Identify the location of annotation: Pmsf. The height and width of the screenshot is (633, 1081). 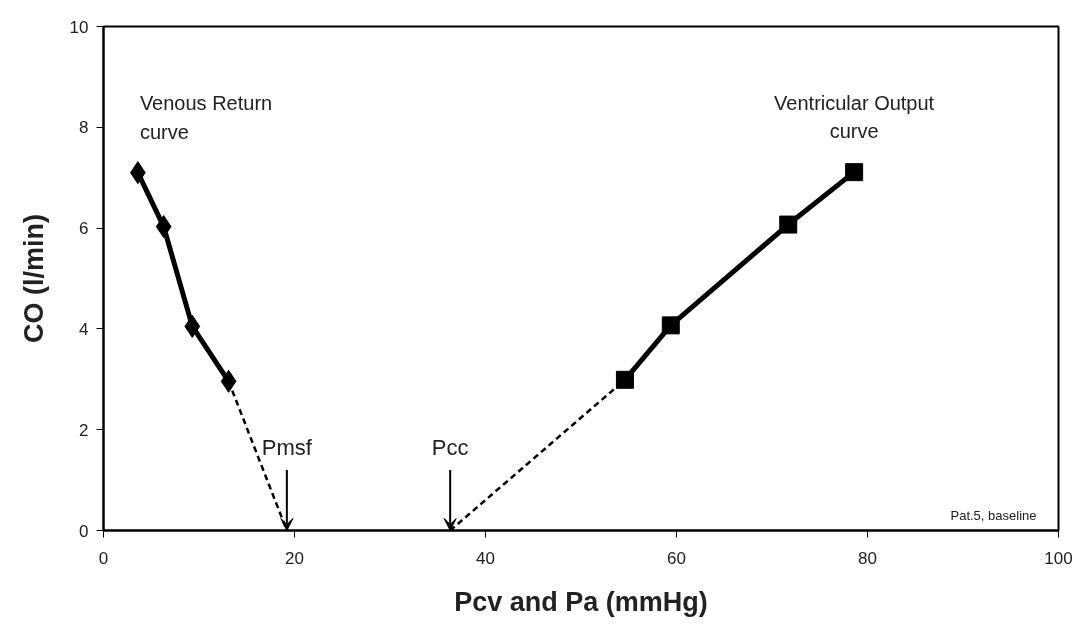
(287, 448).